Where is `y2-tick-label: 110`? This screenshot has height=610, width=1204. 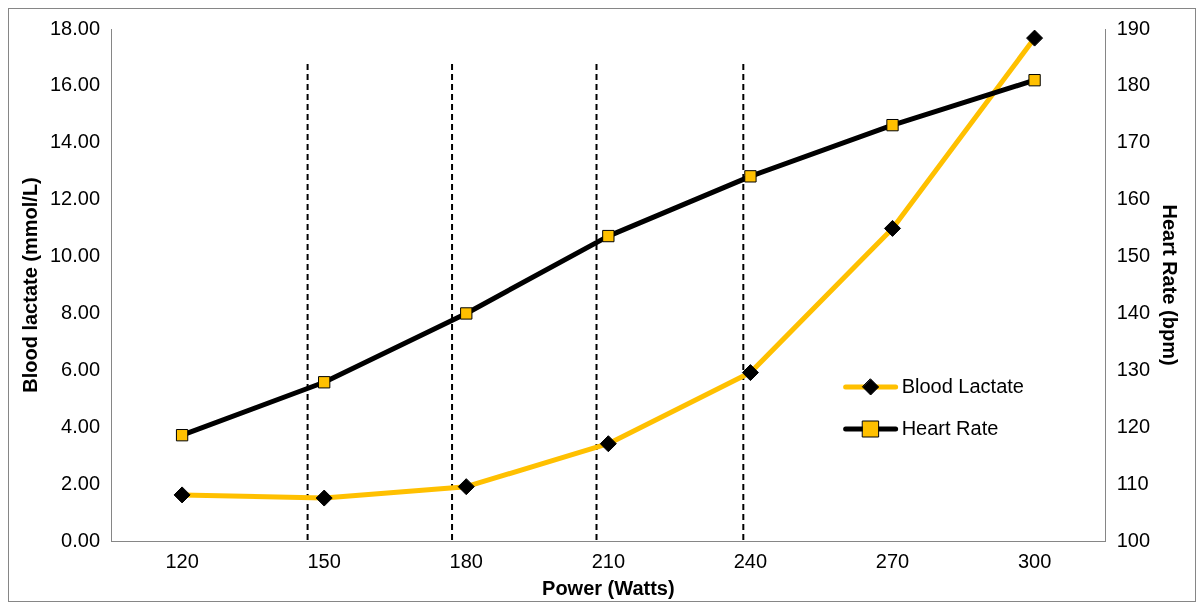
y2-tick-label: 110 is located at coordinates (1132, 482).